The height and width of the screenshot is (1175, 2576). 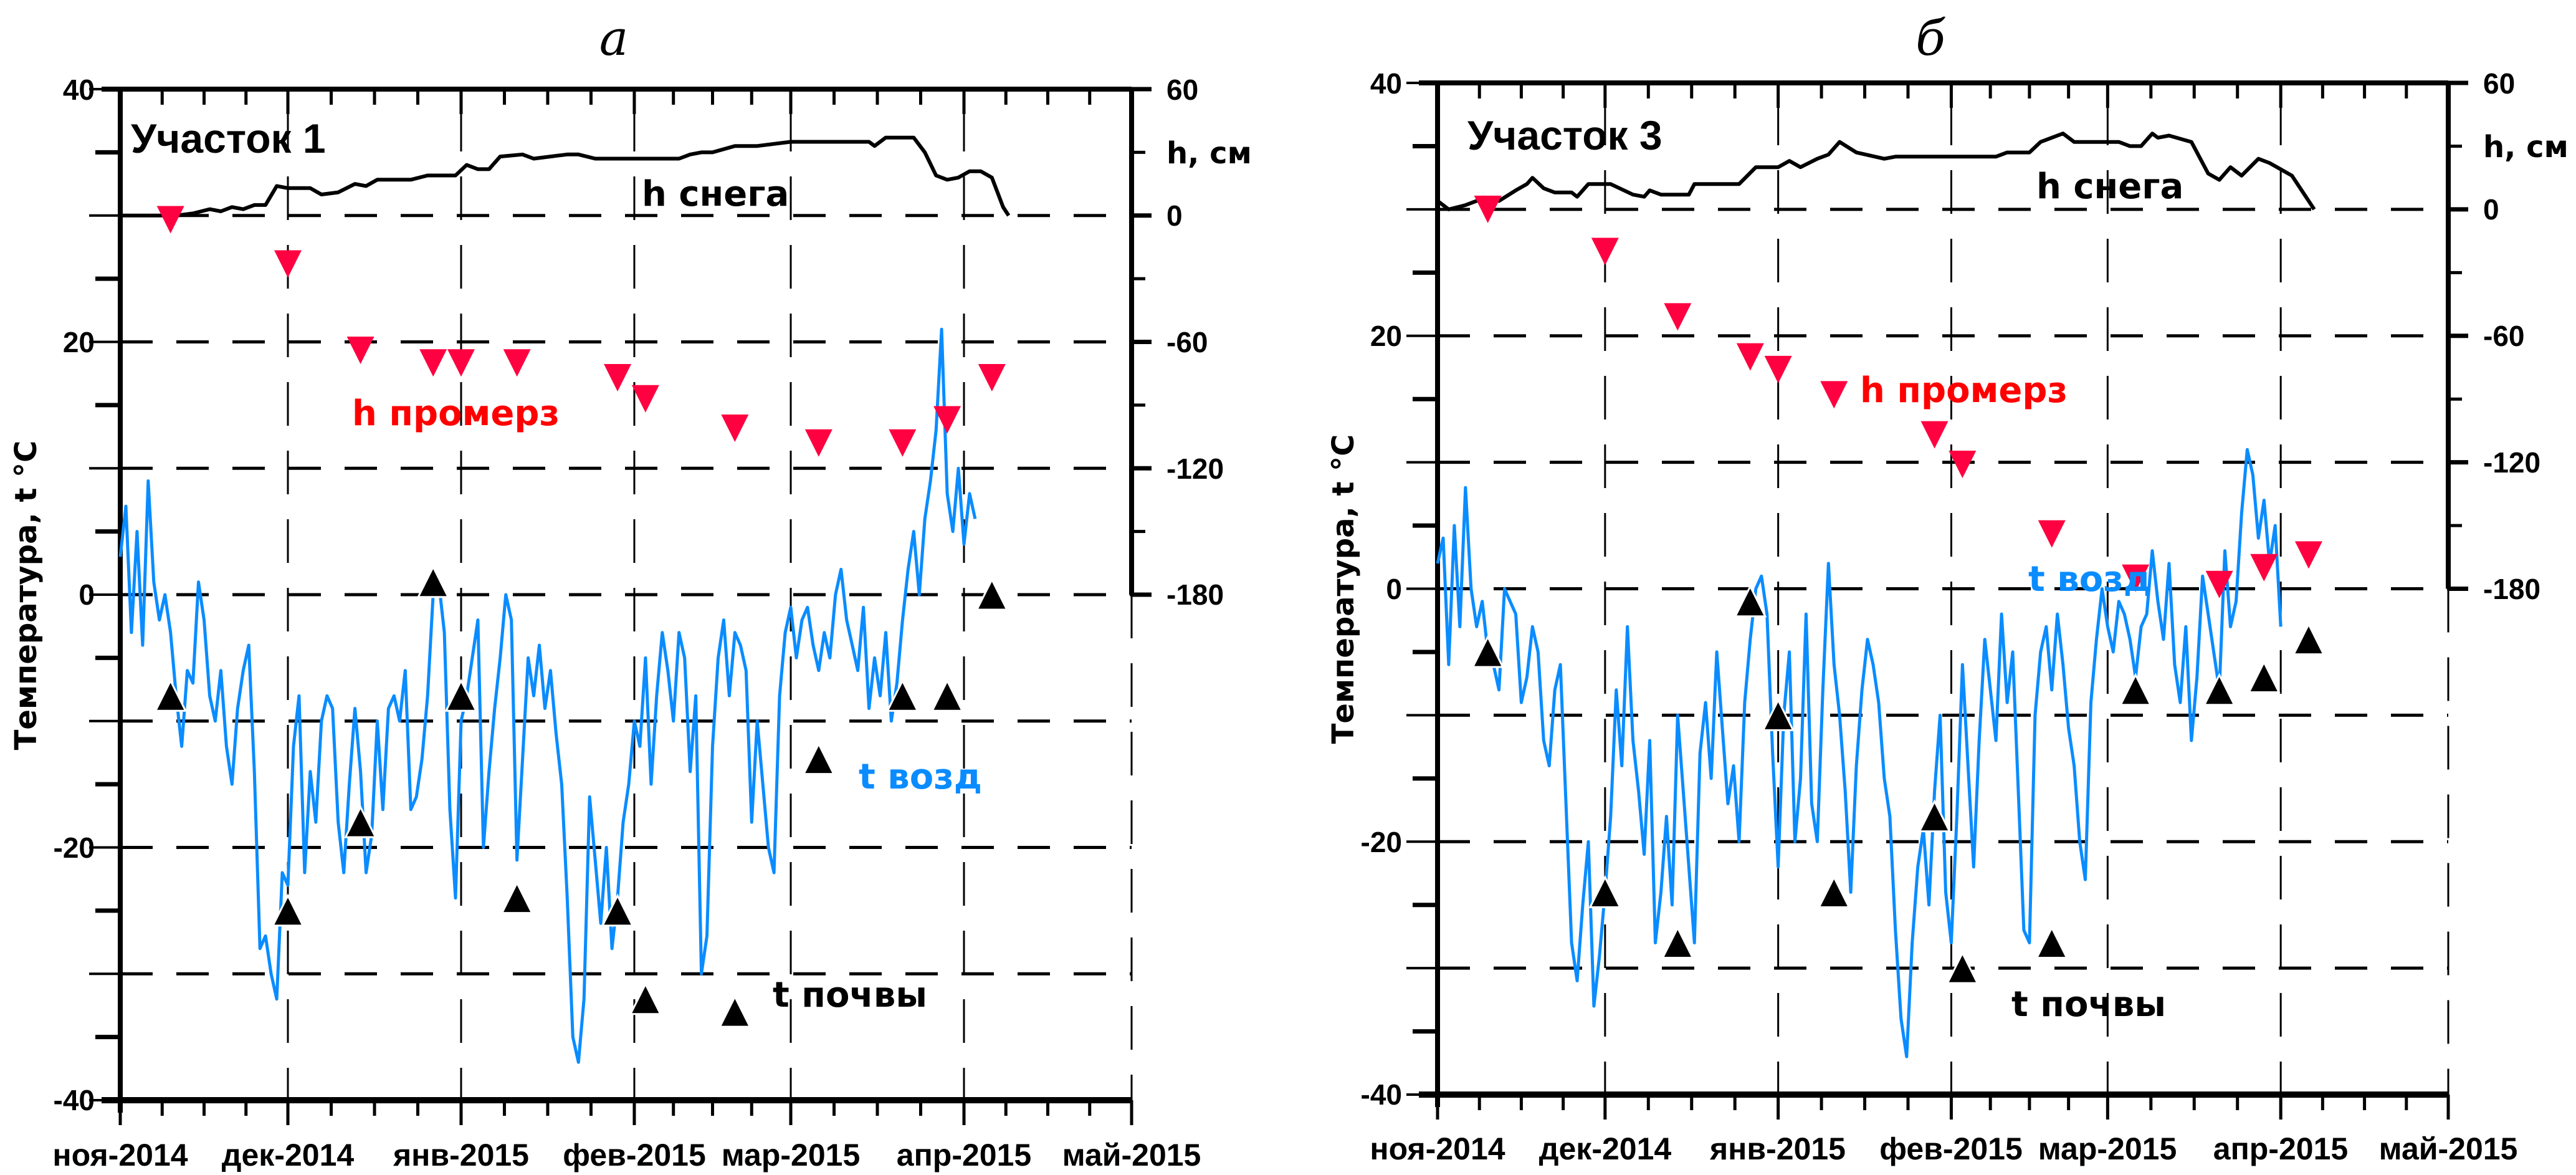 I want to click on left-tick-labels: 40 20 0 -20 -40, so click(x=74, y=595).